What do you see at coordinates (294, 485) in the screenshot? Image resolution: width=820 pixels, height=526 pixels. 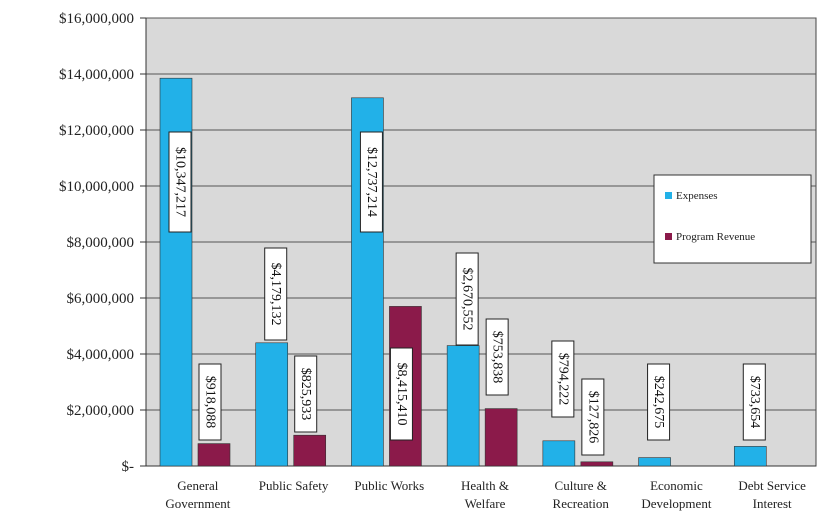 I see `category-label: Public Safety` at bounding box center [294, 485].